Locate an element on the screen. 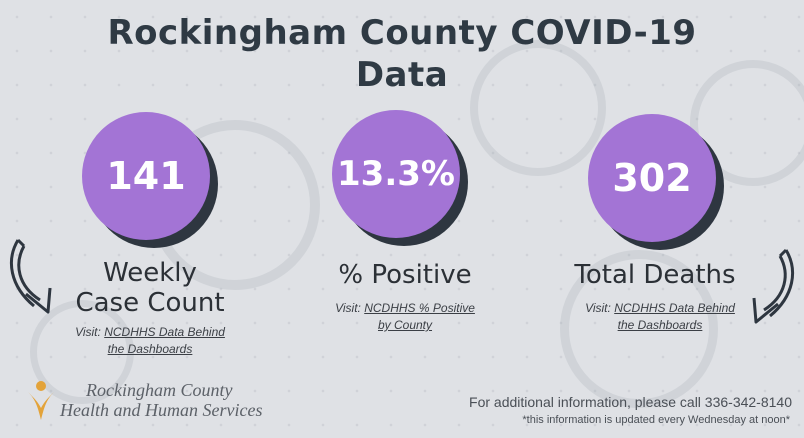  total-deaths-label: Total Deaths is located at coordinates (655, 275).